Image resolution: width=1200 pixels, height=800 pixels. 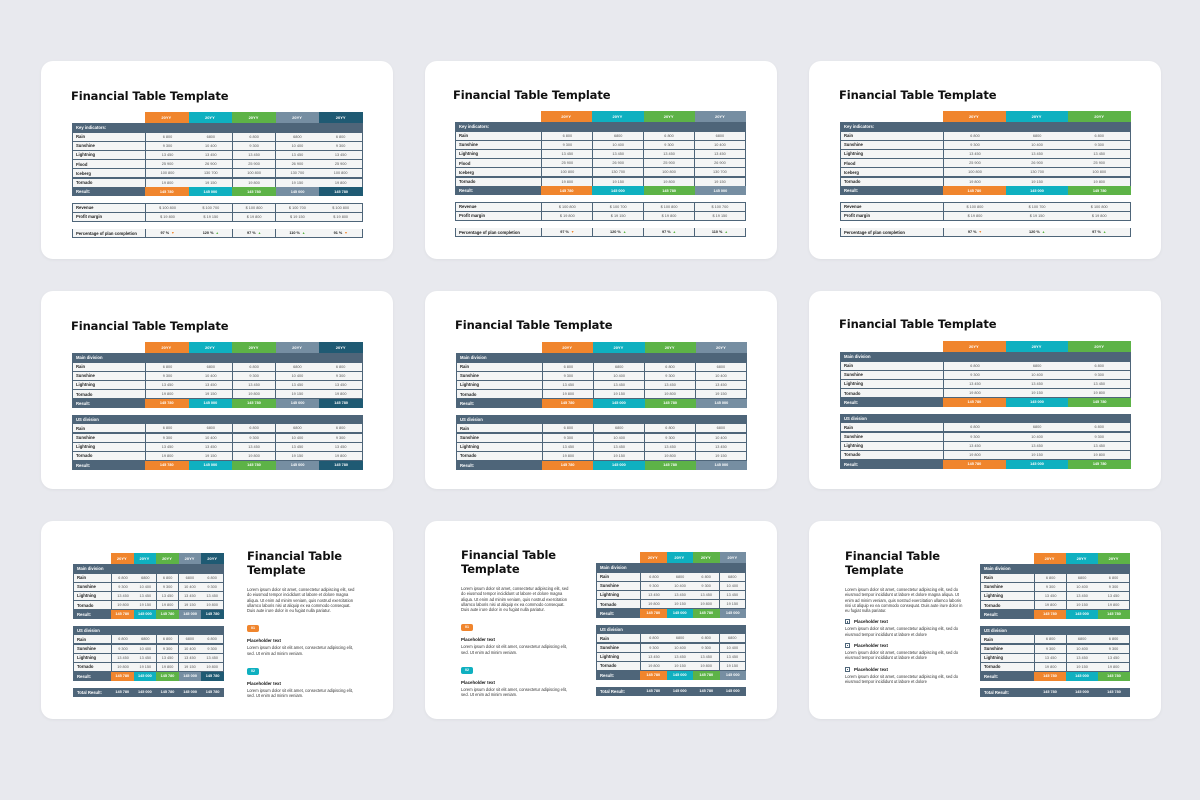 I want to click on section-key-indicators: Key indicators:, so click(x=217, y=127).